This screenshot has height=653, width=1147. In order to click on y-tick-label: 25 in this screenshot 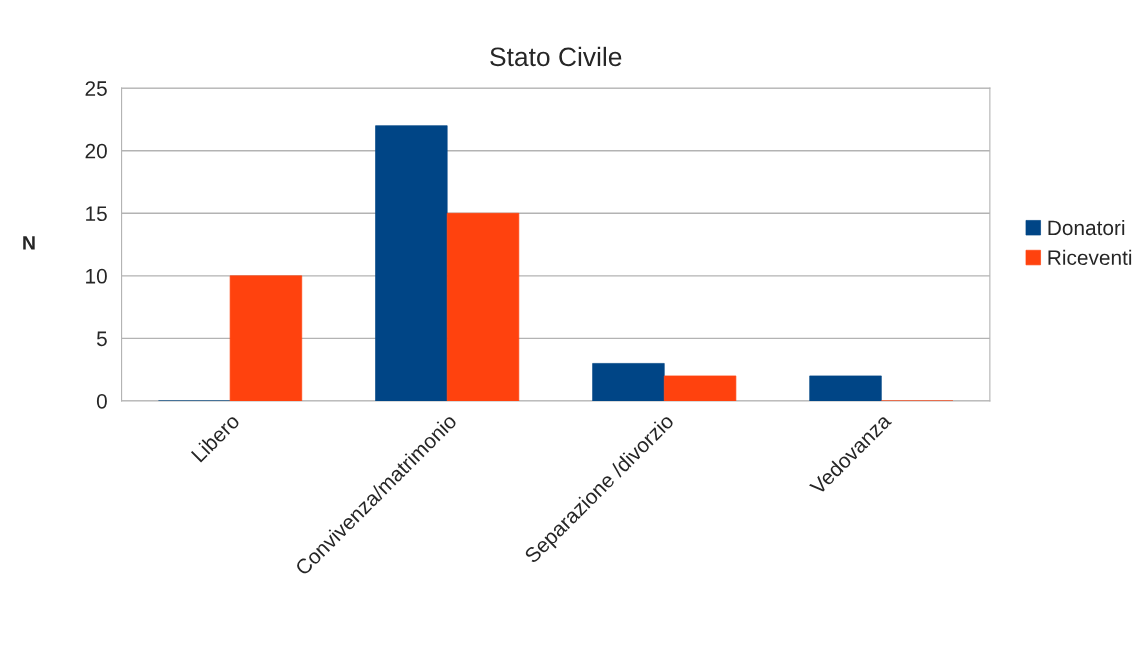, I will do `click(96, 88)`.